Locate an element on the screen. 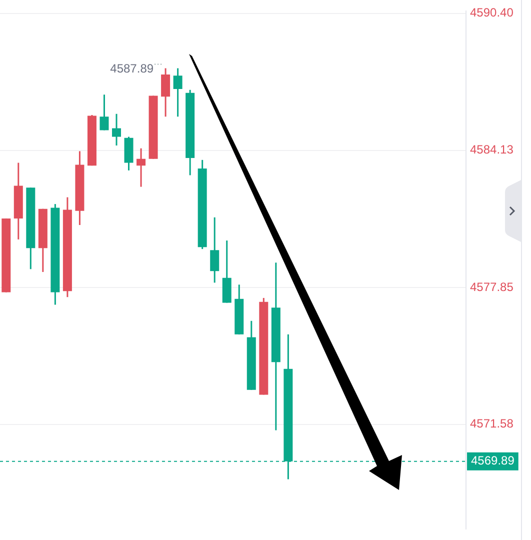 Image resolution: width=531 pixels, height=540 pixels. y-tick-label: 4590.40 is located at coordinates (492, 13).